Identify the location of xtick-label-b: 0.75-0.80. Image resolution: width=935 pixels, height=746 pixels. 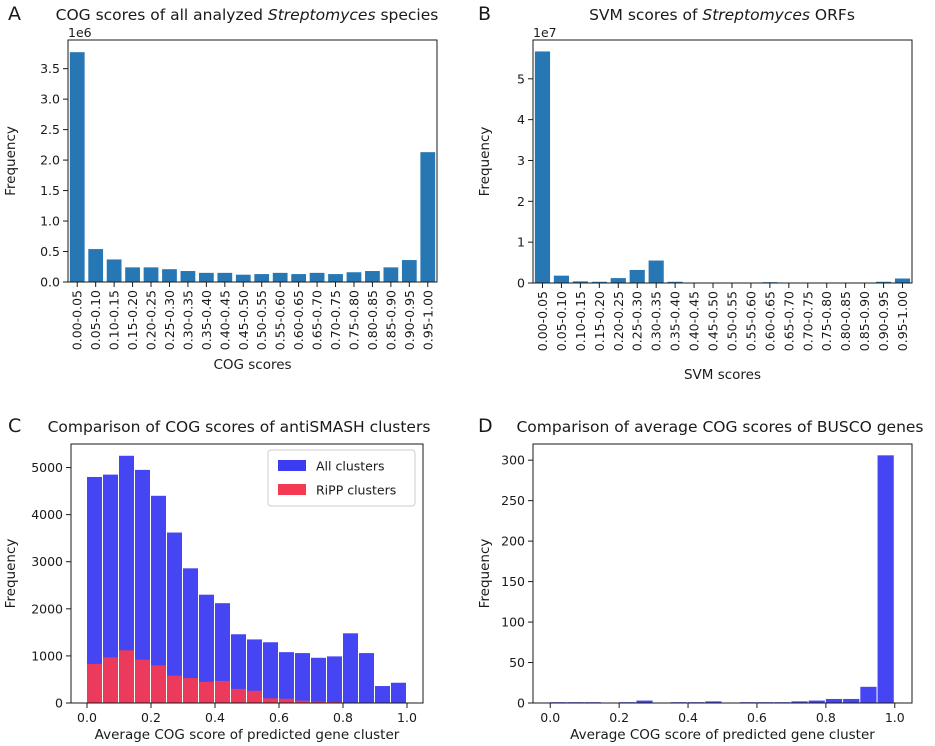
(826, 321).